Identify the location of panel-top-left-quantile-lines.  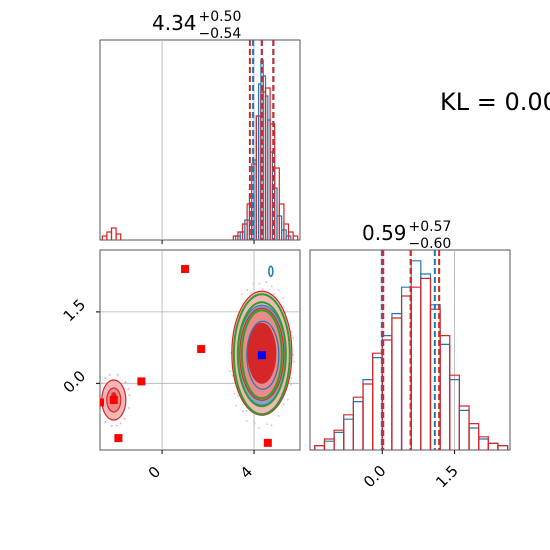
(261, 140).